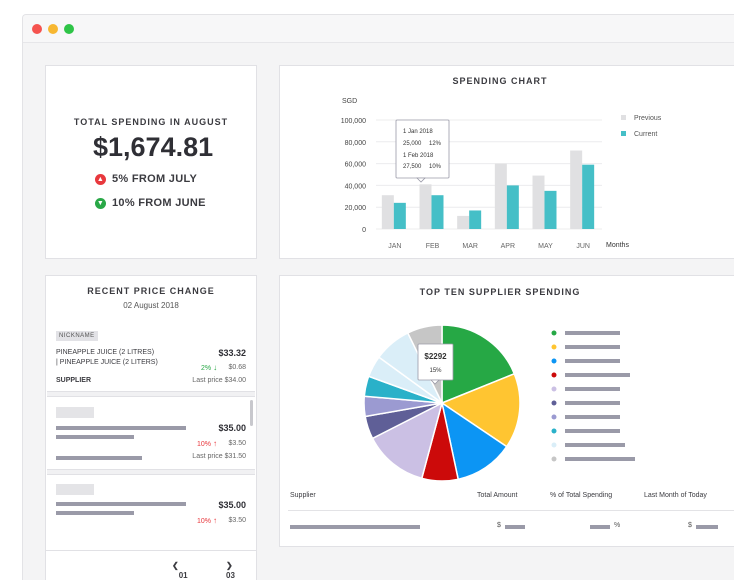 The width and height of the screenshot is (734, 580). What do you see at coordinates (153, 147) in the screenshot?
I see `total-spending-amount: $1,674.81` at bounding box center [153, 147].